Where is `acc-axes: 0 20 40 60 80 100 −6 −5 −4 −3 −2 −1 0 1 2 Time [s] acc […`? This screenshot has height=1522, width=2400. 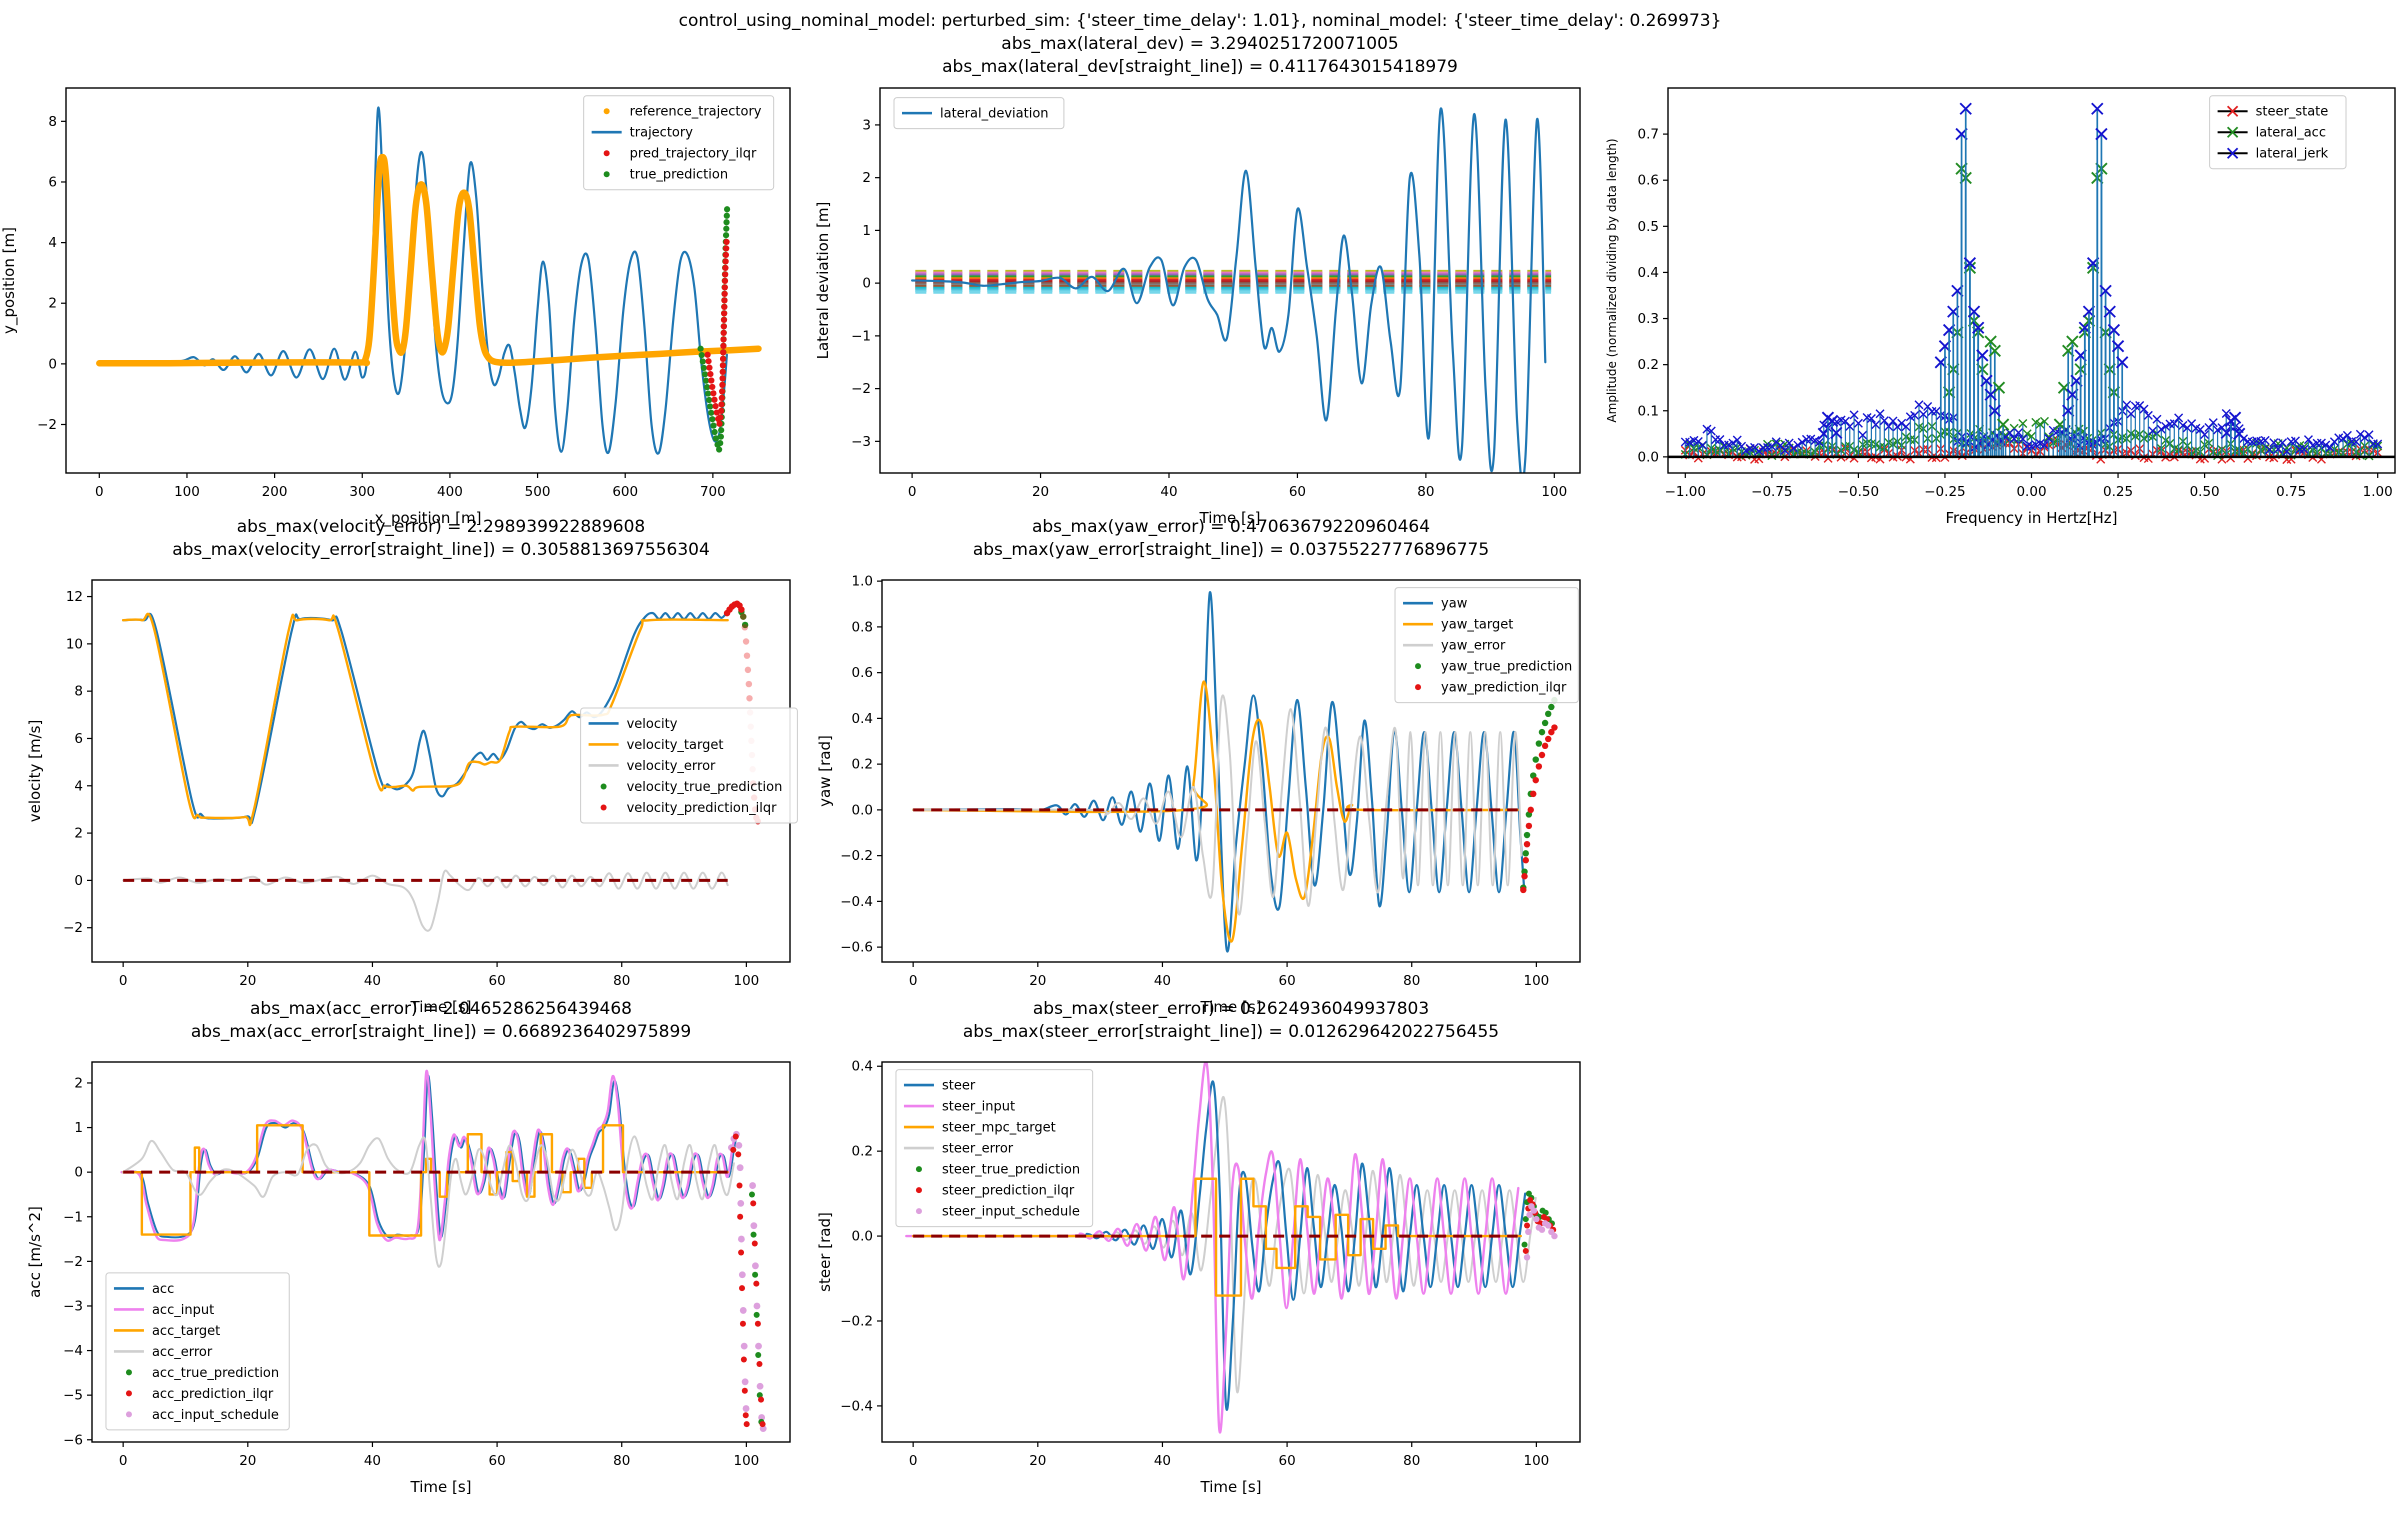 acc-axes: 0 20 40 60 80 100 −6 −5 −4 −3 −2 −1 0 1 2 Time [s] acc [… is located at coordinates (408, 1278).